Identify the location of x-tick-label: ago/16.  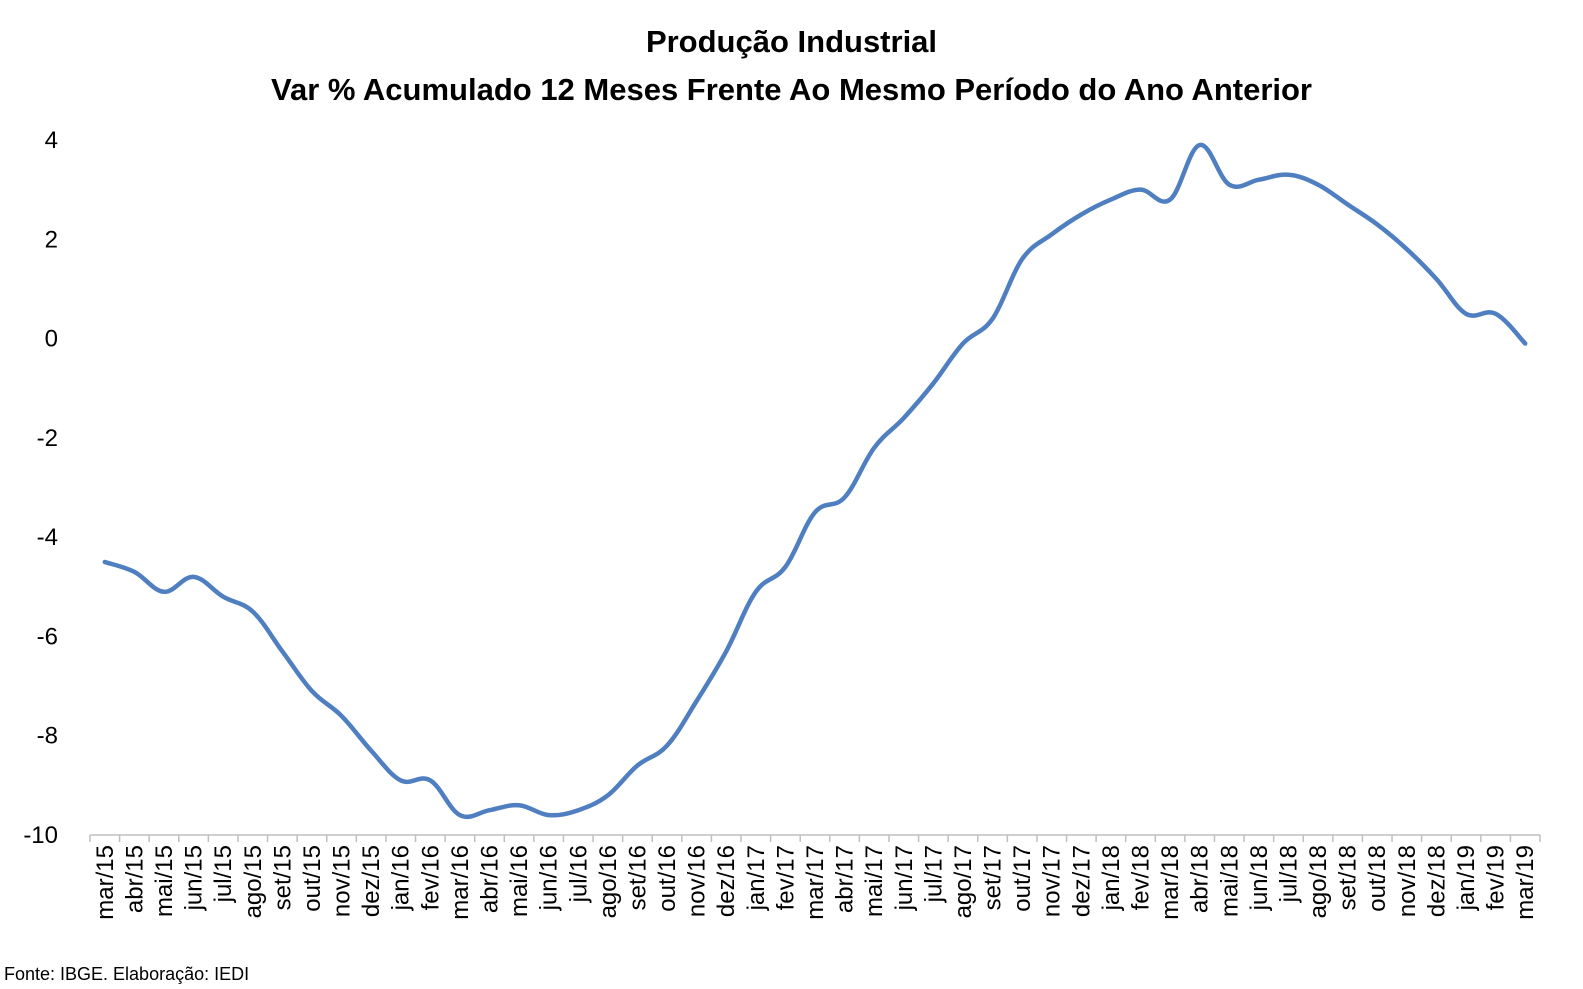
(608, 881).